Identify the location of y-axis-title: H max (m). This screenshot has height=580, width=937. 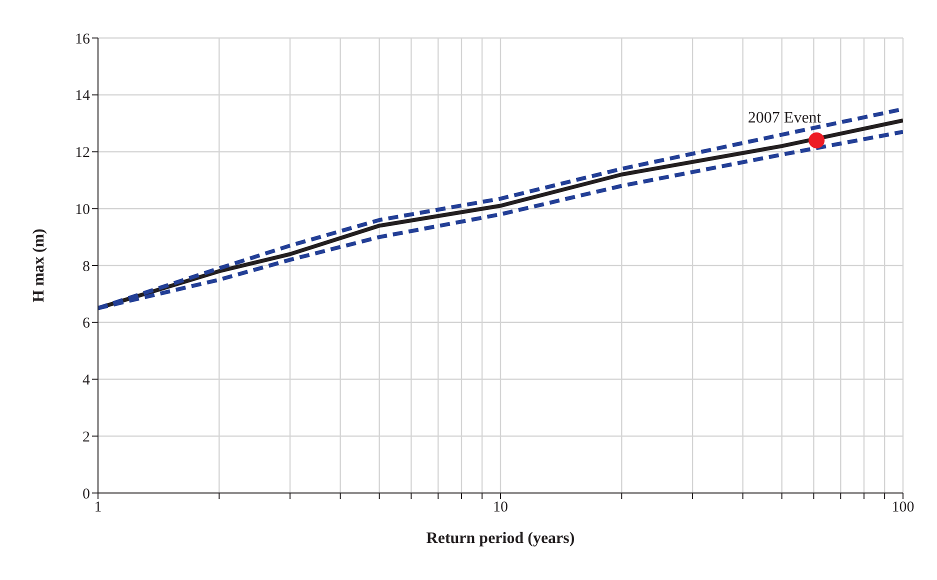
(39, 265).